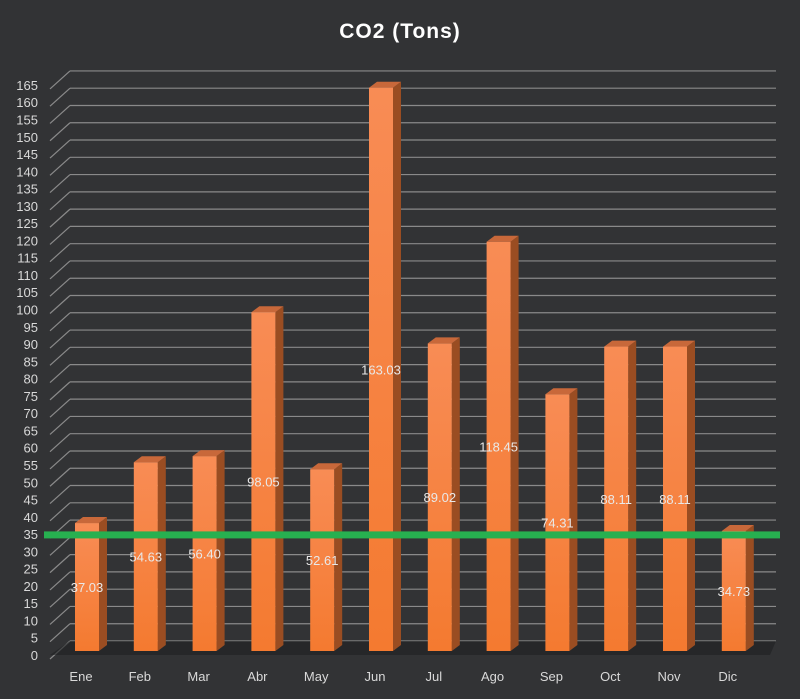  What do you see at coordinates (34, 655) in the screenshot?
I see `y-tick-label: 0` at bounding box center [34, 655].